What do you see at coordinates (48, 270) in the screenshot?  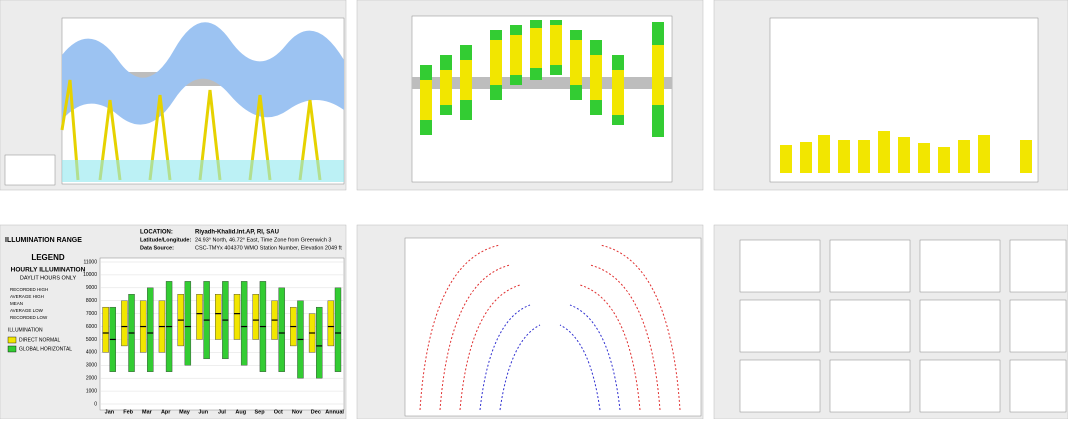 I see `legend-subtitle: HOURLY ILLUMINATION` at bounding box center [48, 270].